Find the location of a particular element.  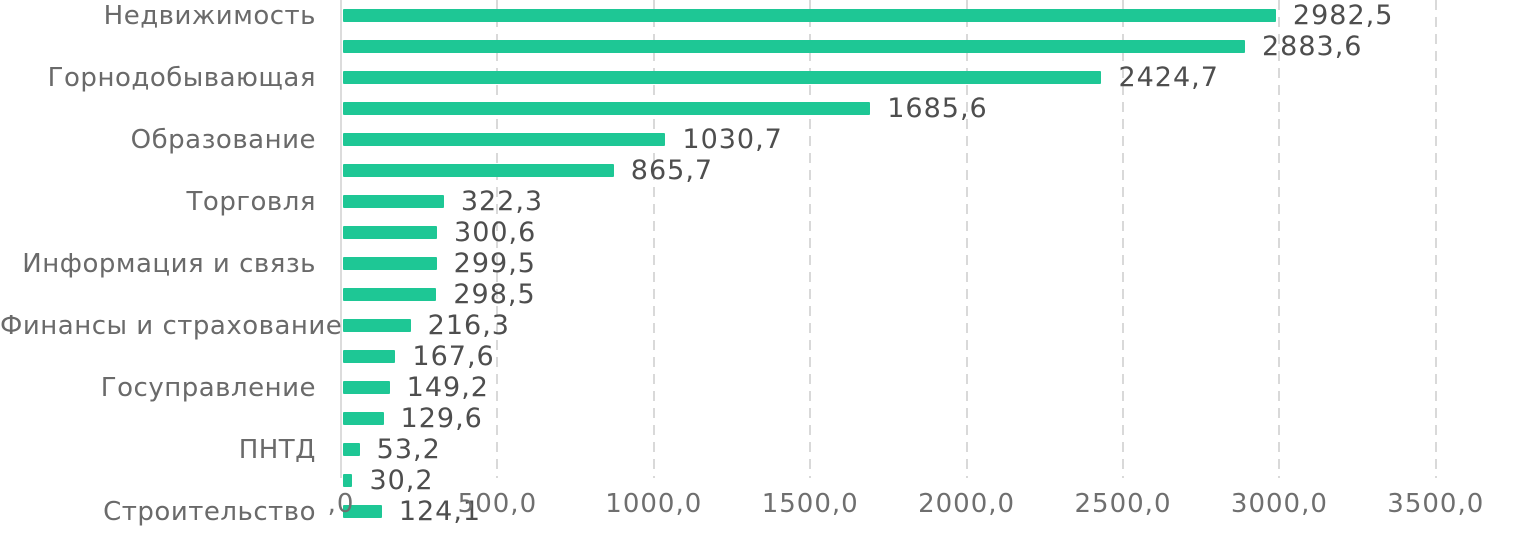

x-tick-label: 500,0 is located at coordinates (497, 504).